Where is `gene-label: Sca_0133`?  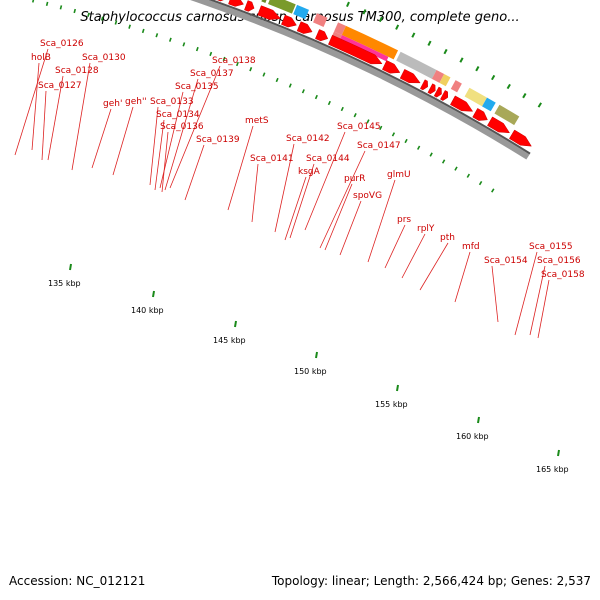
gene-label: Sca_0133 is located at coordinates (172, 102).